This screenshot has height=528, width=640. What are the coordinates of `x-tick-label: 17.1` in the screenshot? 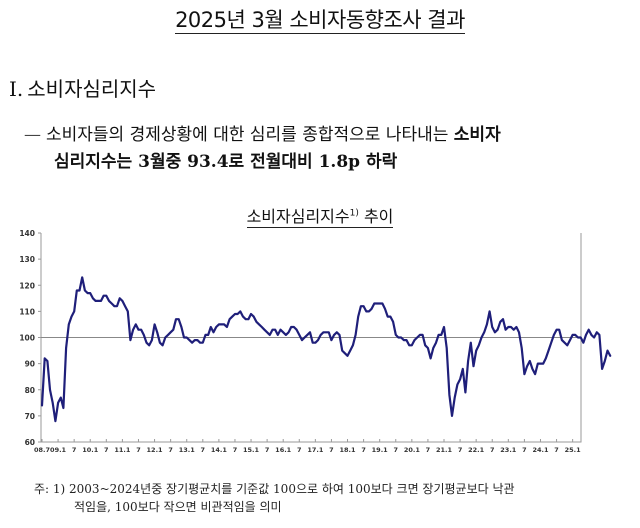 It's located at (315, 450).